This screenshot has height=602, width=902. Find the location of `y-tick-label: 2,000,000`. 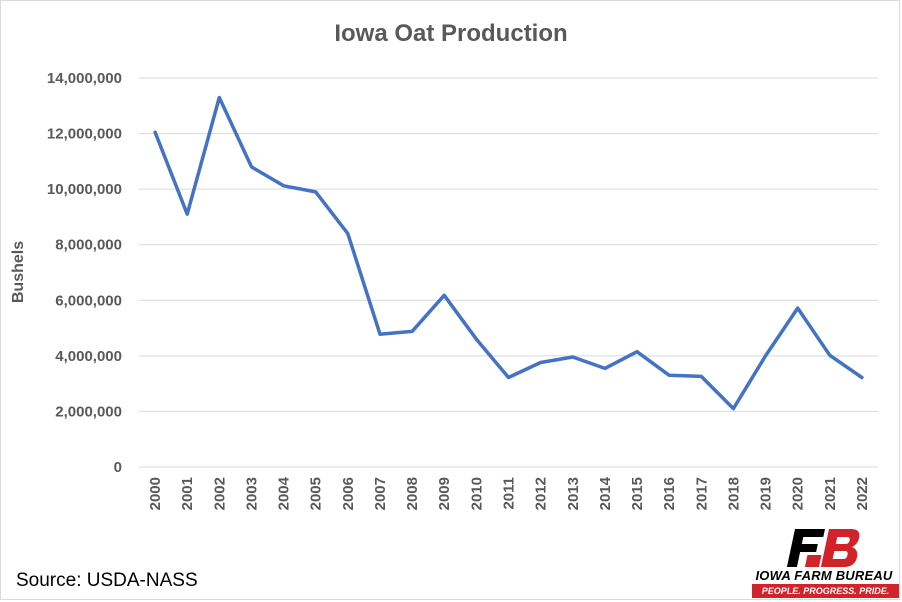

y-tick-label: 2,000,000 is located at coordinates (88, 411).